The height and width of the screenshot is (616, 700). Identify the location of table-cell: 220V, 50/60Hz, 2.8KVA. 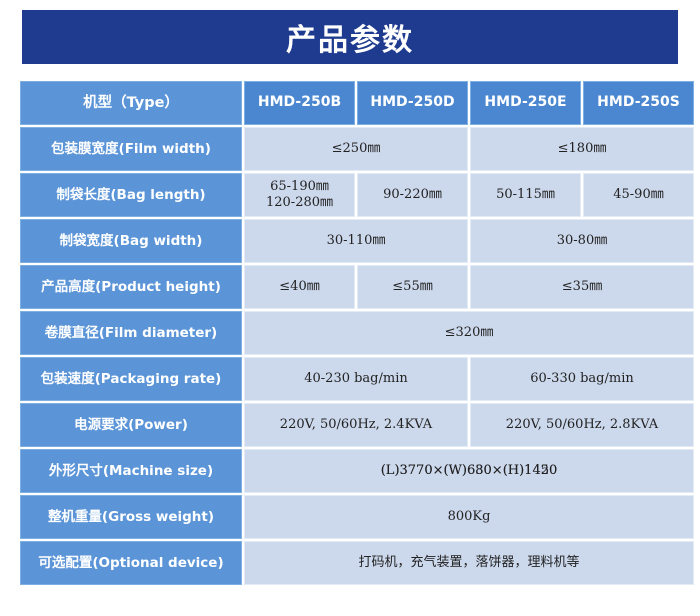
(582, 425).